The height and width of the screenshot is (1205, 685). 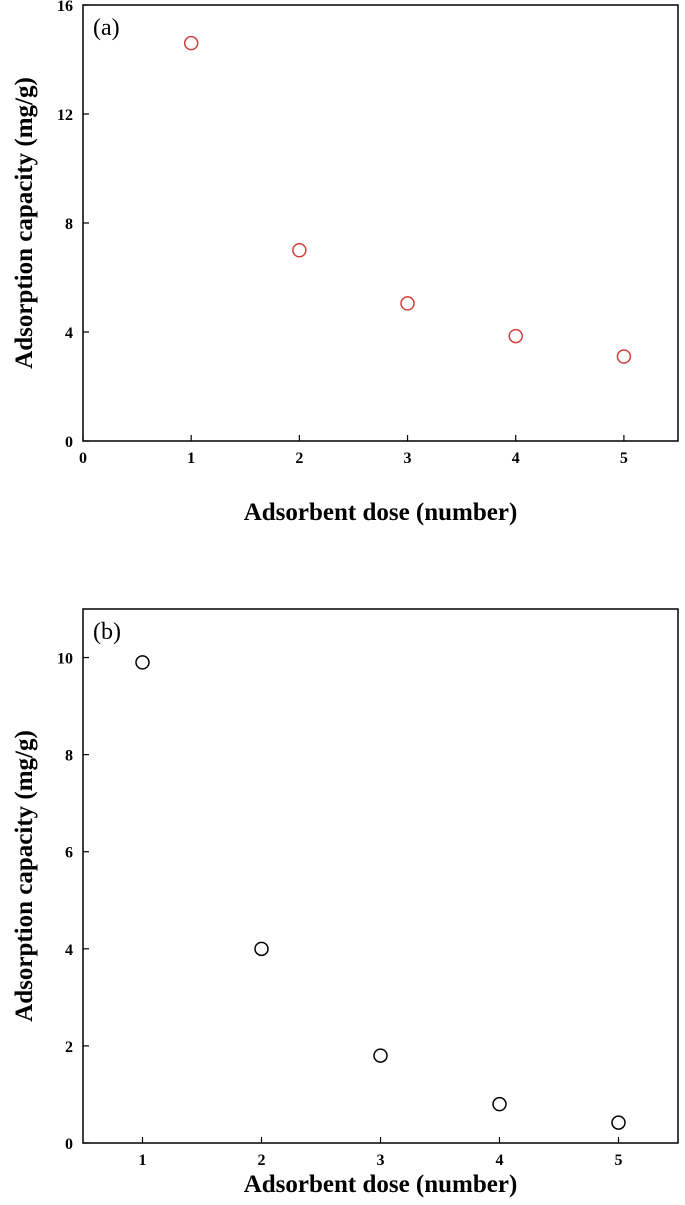 I want to click on y-tick-label: 6, so click(x=69, y=853).